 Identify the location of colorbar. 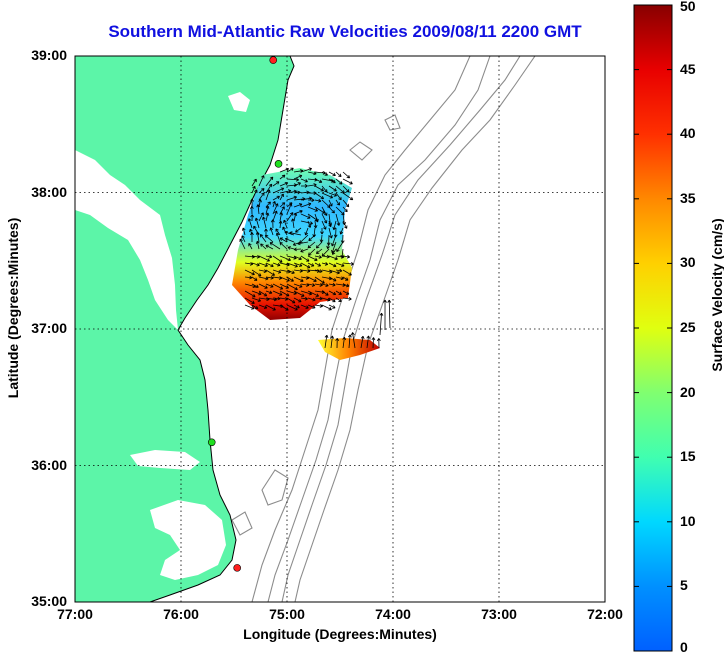
(653, 328).